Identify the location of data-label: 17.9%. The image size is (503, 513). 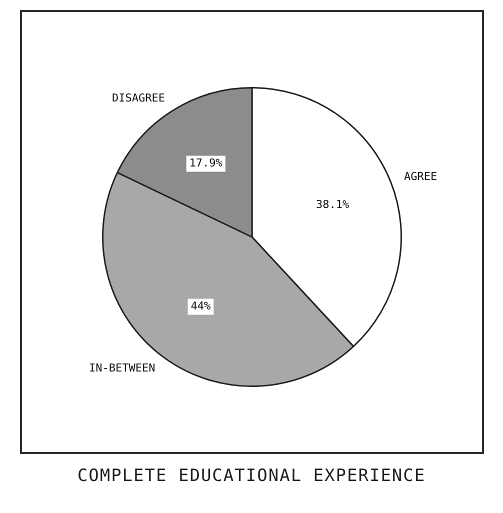
(206, 163).